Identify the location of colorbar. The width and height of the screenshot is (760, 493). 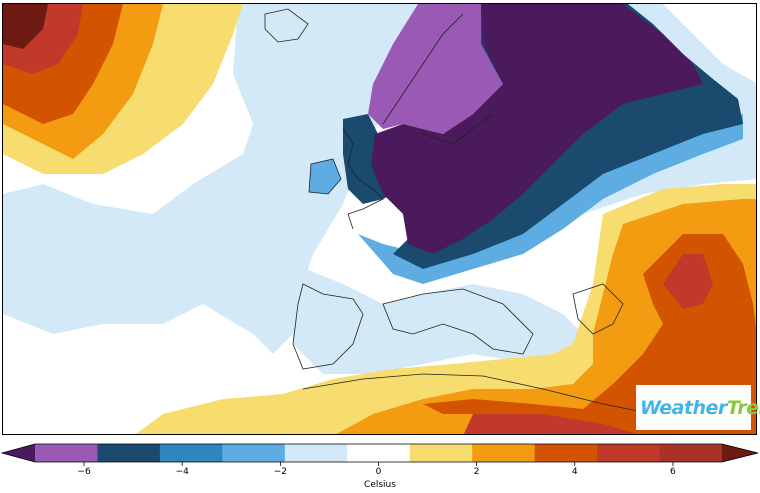
(379, 454).